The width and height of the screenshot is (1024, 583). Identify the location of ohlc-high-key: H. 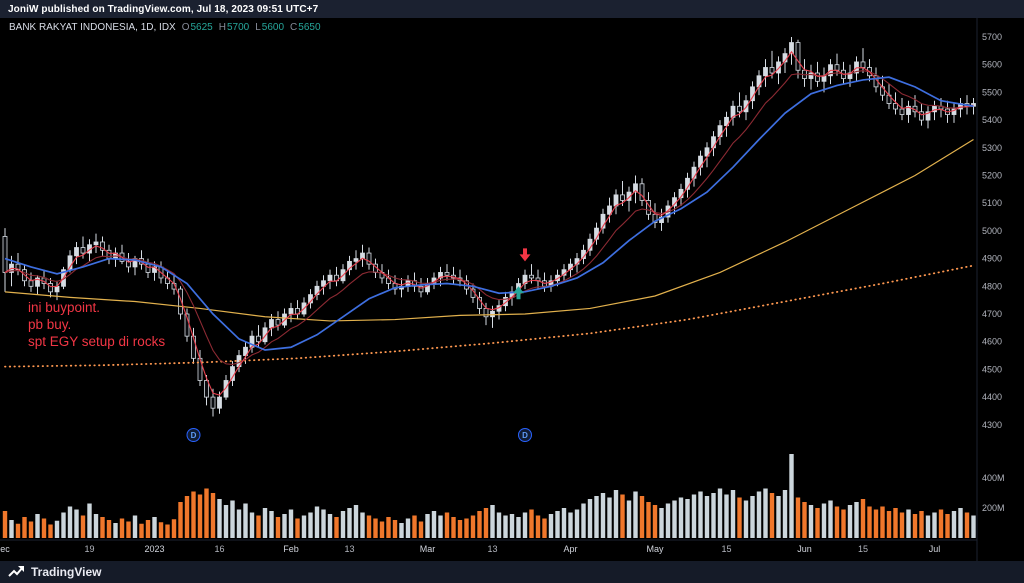
(222, 27).